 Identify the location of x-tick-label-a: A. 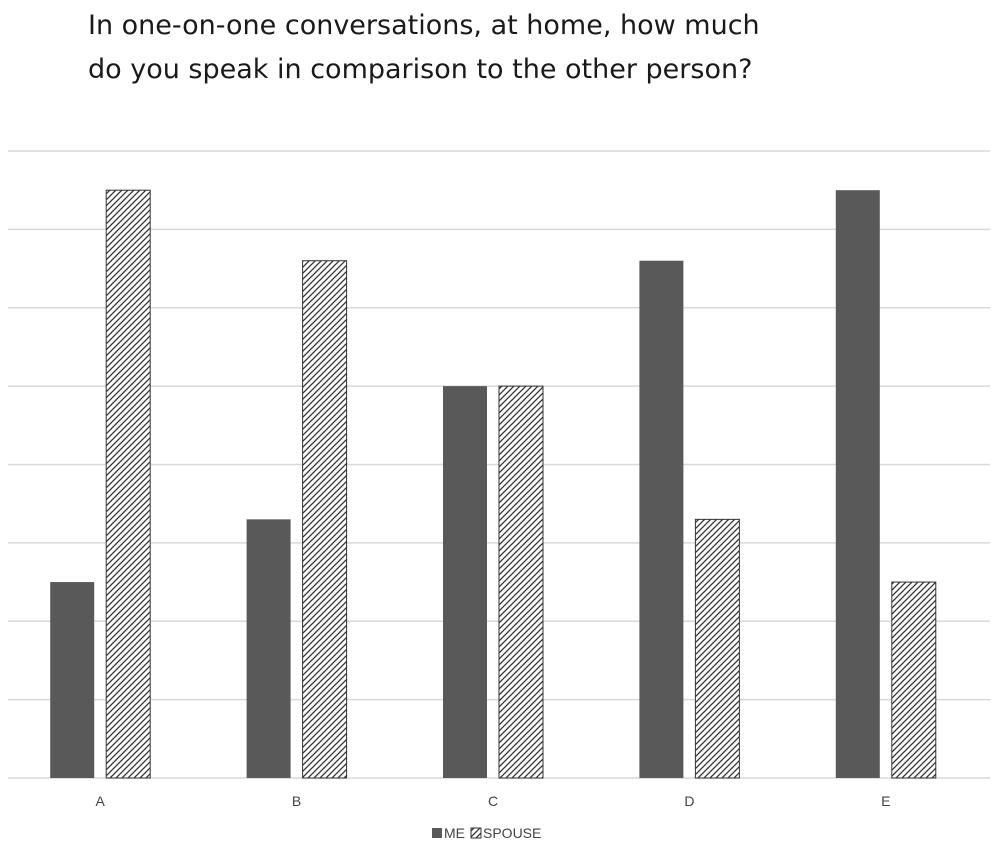
(101, 801).